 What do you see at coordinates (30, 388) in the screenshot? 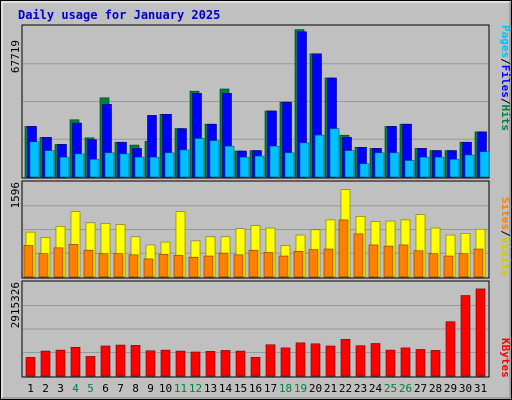
I see `x-label-day-1: 1` at bounding box center [30, 388].